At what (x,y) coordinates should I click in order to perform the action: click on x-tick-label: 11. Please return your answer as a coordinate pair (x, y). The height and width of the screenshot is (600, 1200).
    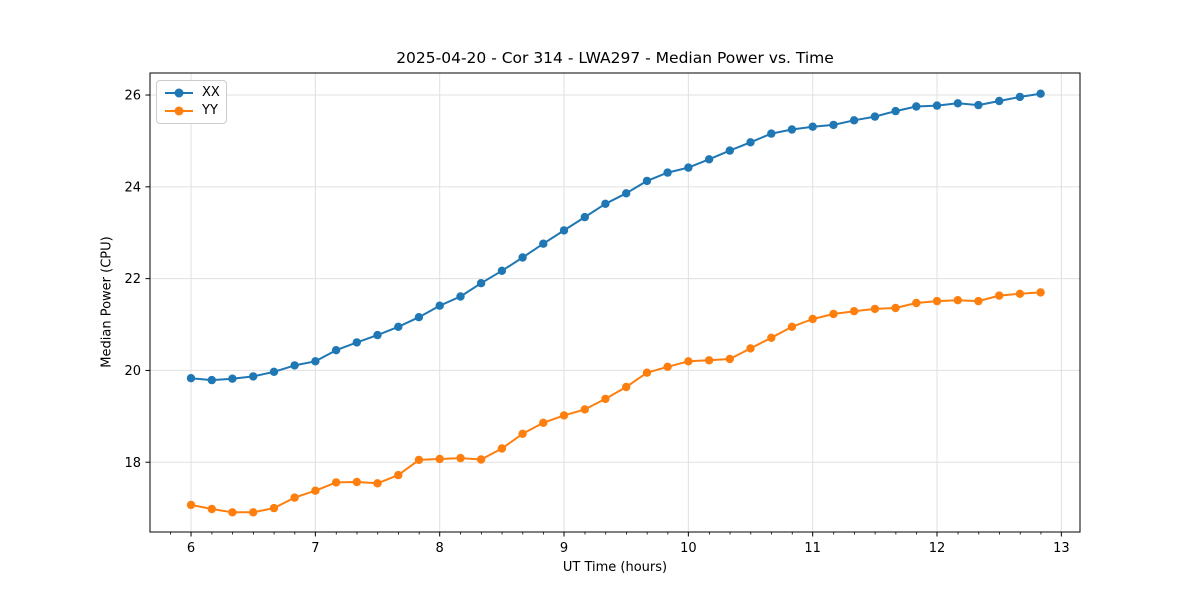
    Looking at the image, I should click on (812, 548).